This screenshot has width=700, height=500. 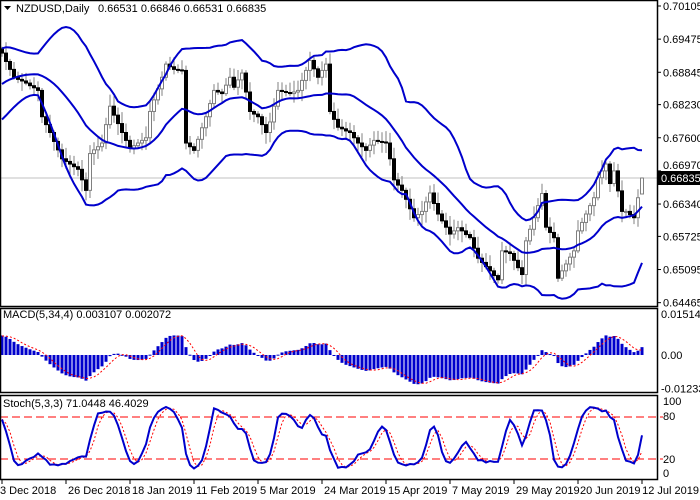 What do you see at coordinates (331, 437) in the screenshot?
I see `stochastic-pane` at bounding box center [331, 437].